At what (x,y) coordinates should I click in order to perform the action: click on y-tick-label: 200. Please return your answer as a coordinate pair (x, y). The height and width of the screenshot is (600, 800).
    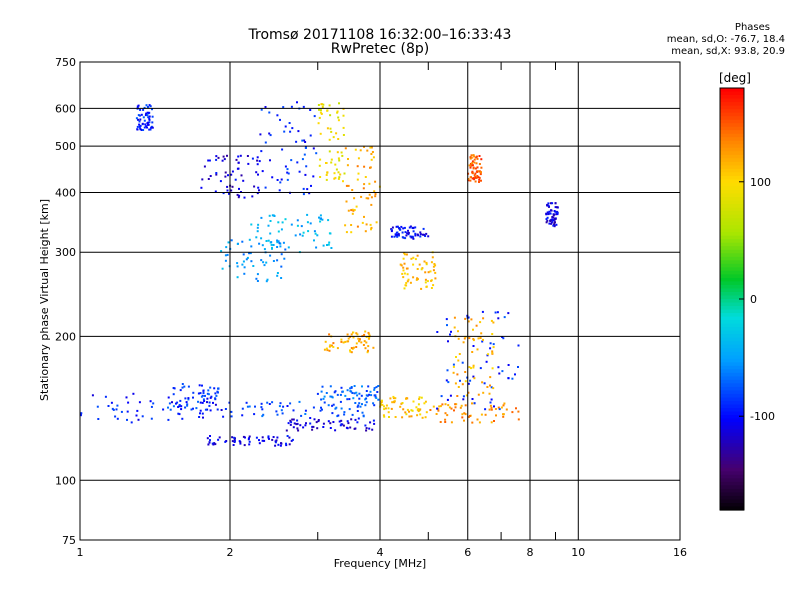
    Looking at the image, I should click on (65, 336).